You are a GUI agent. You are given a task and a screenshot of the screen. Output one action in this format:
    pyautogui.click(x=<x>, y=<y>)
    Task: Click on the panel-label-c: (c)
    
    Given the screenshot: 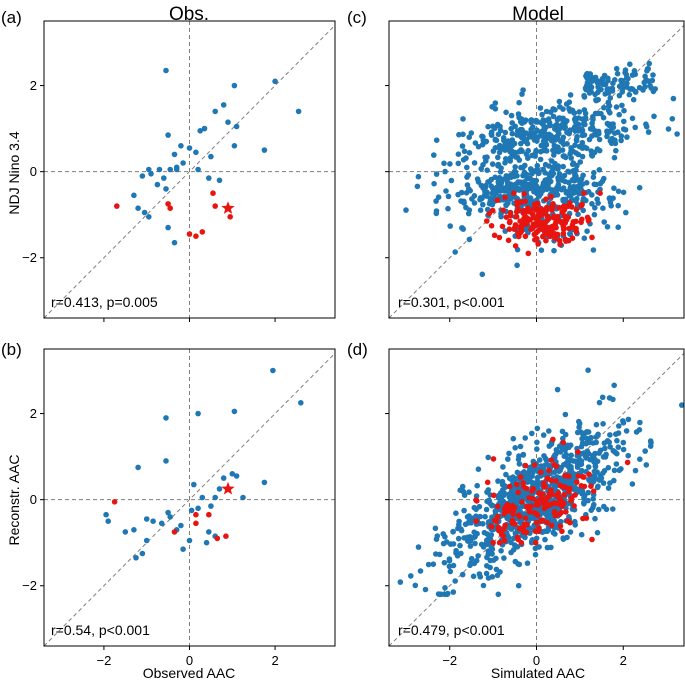 What is the action you would take?
    pyautogui.click(x=357, y=17)
    